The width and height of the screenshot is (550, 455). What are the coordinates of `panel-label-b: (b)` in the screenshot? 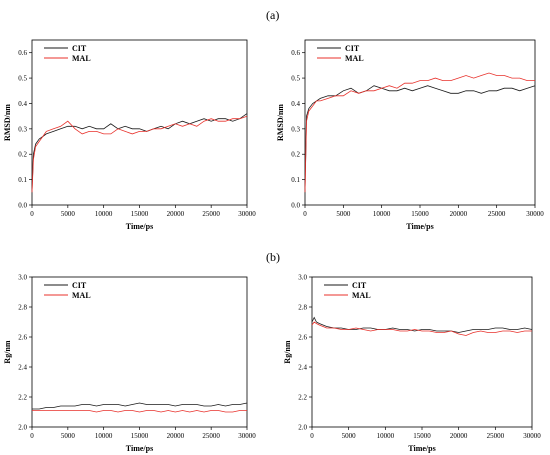 It's located at (273, 257).